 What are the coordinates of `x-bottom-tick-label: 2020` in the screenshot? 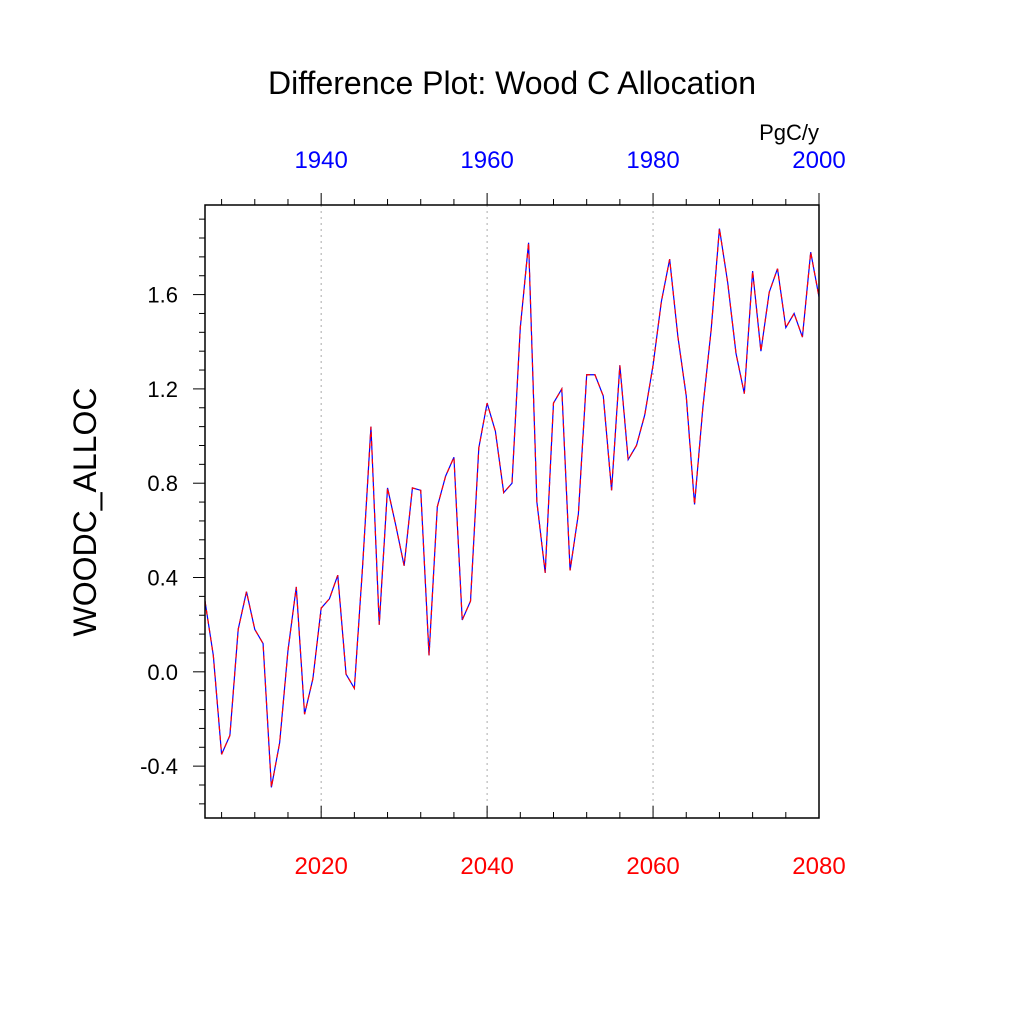 It's located at (320, 866).